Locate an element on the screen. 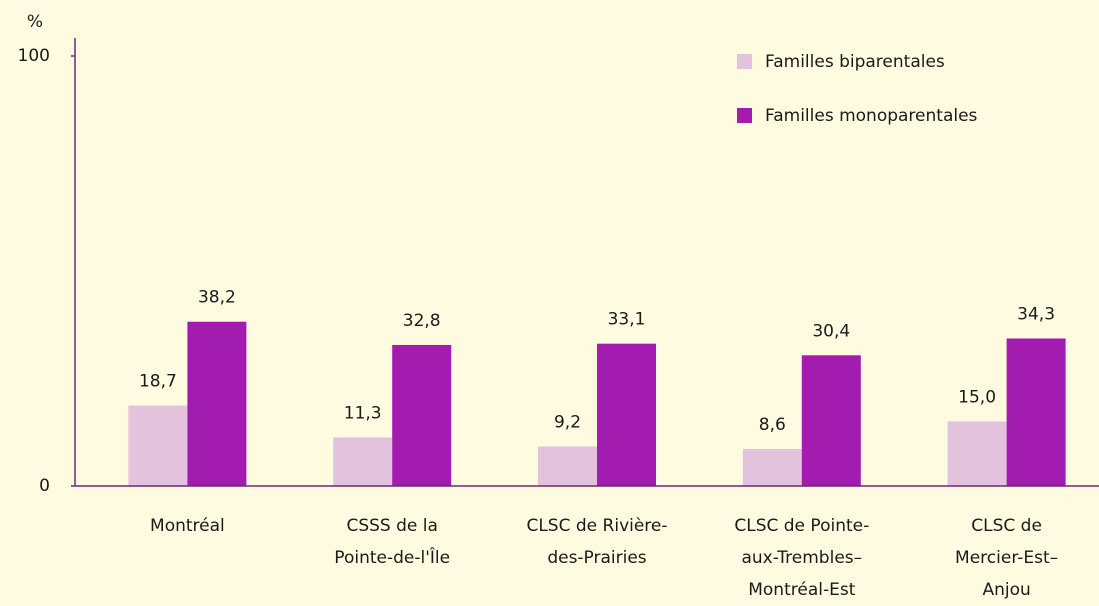 The image size is (1099, 606). y-tick-label: 0 is located at coordinates (44, 486).